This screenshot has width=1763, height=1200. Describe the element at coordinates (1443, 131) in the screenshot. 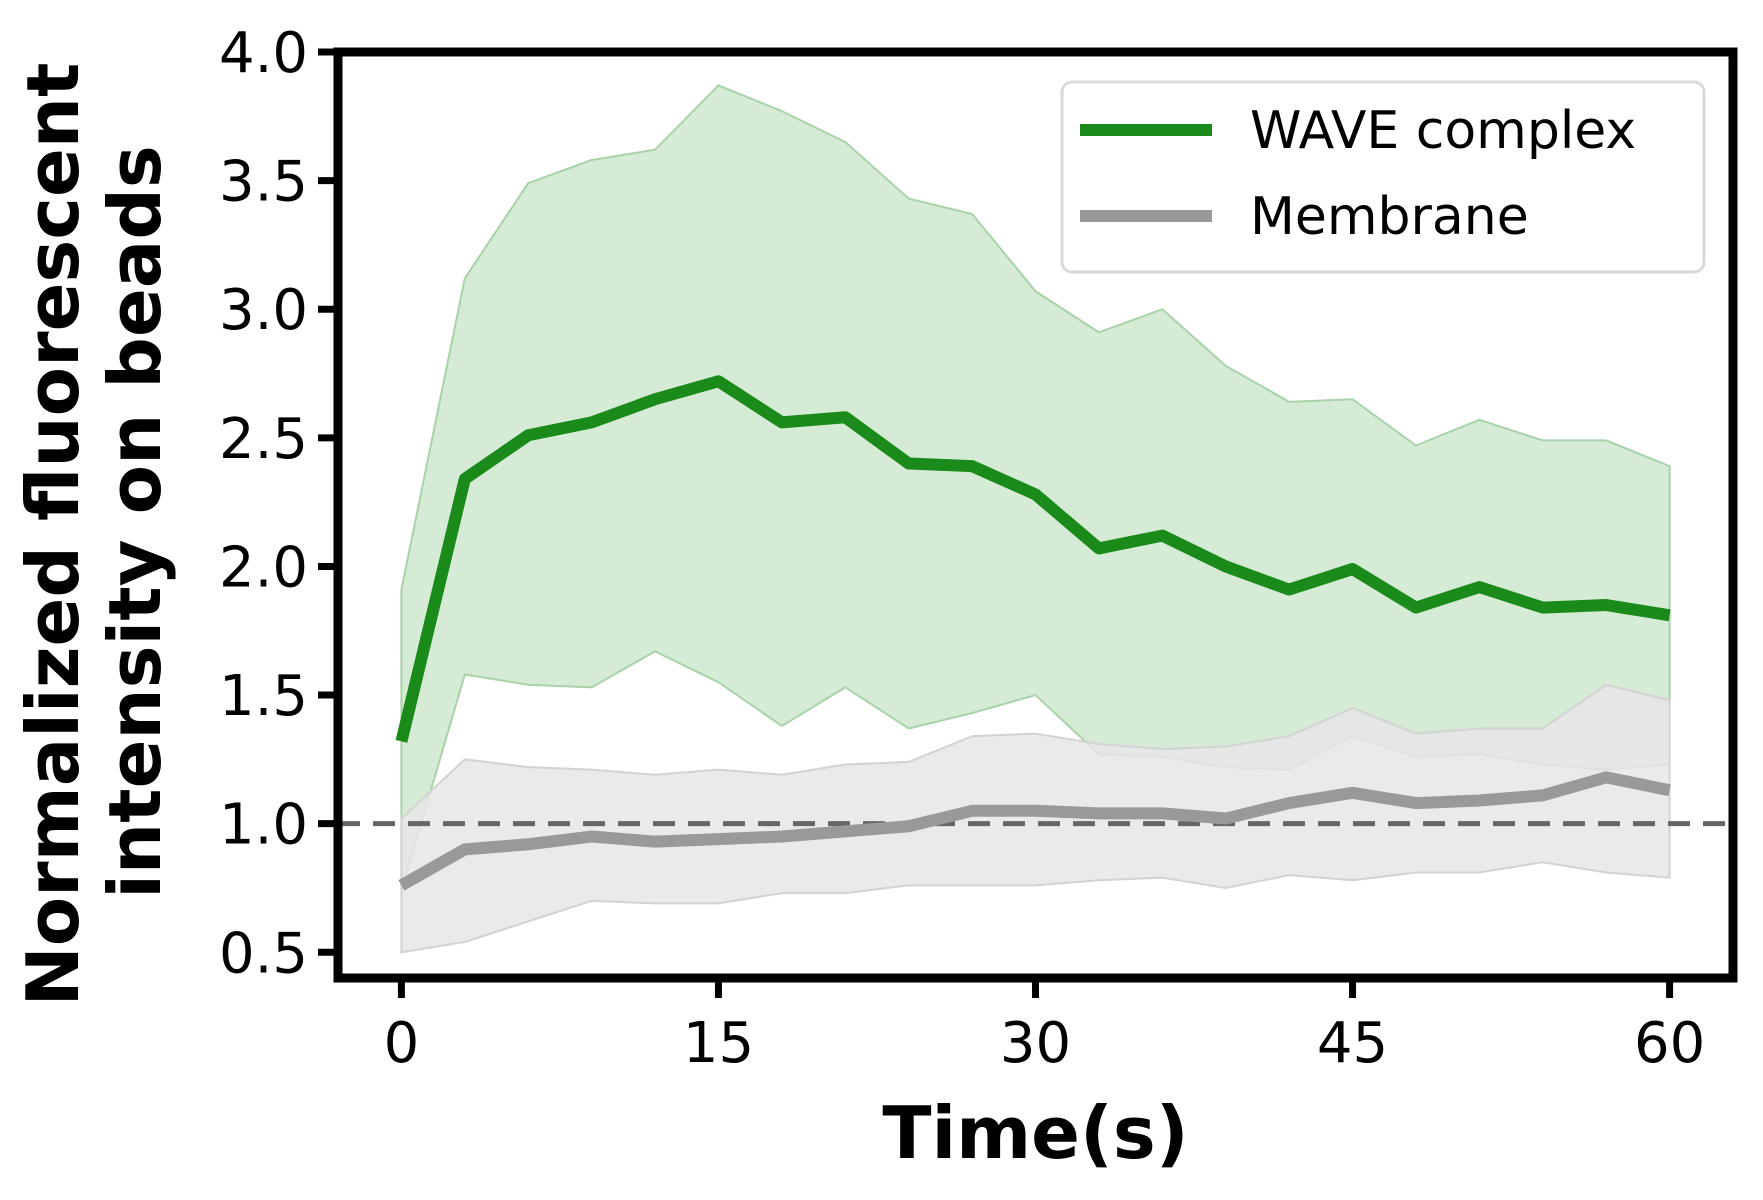

I see `legend-label-wave-complex: WAVE complex` at that location.